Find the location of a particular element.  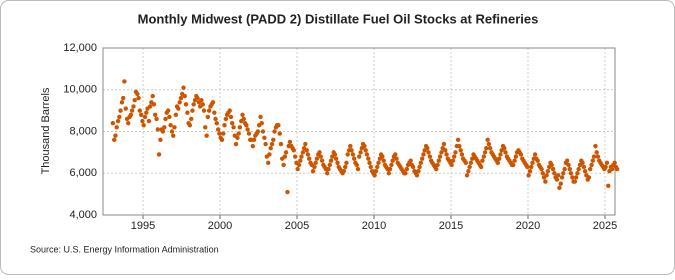

y-tick-label: 10,000 is located at coordinates (80, 90).